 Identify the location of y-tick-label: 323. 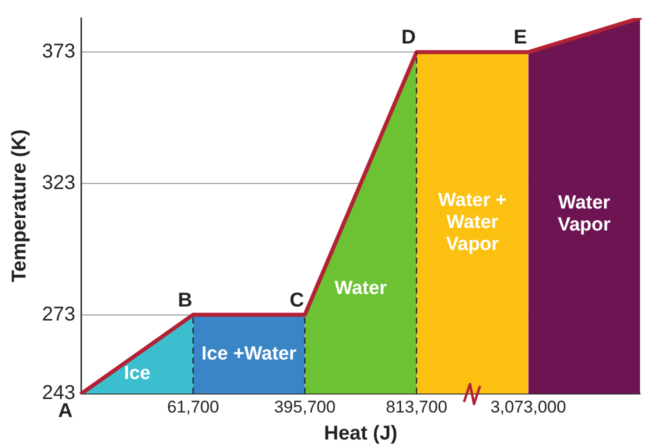
(59, 183).